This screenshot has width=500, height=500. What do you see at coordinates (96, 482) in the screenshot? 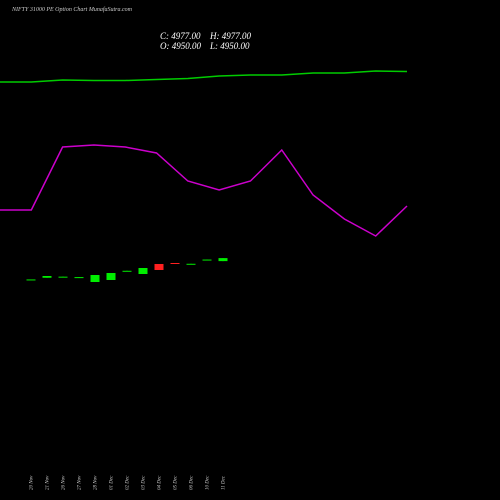
I see `x-tick-label: 28 Nov` at bounding box center [96, 482].